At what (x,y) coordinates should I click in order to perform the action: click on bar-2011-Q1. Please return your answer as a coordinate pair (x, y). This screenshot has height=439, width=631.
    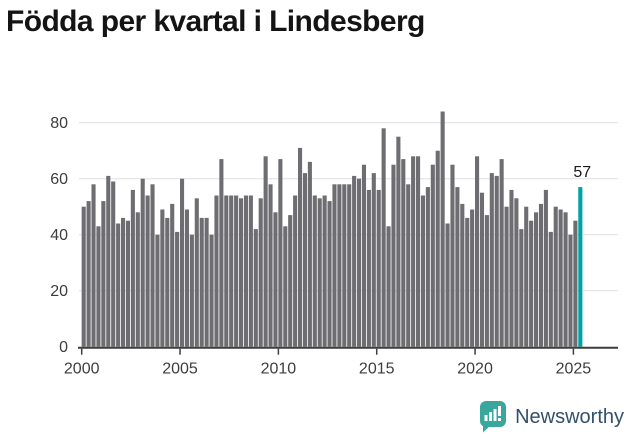
    Looking at the image, I should click on (300, 247).